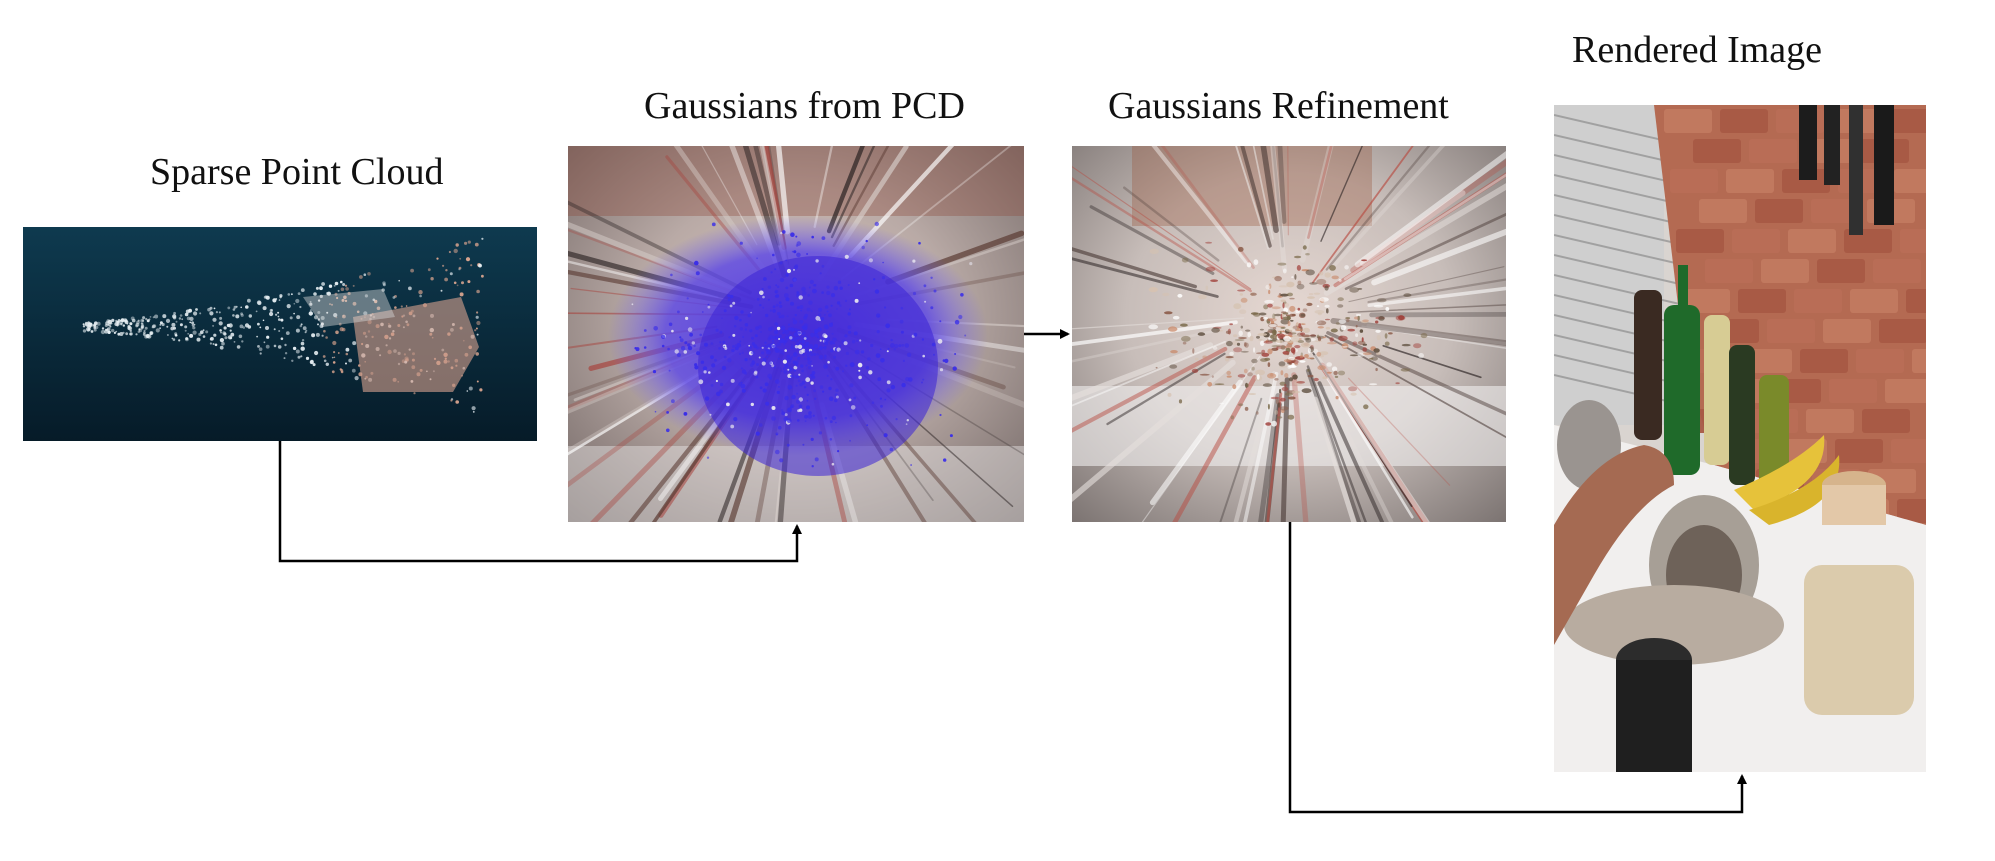  Describe the element at coordinates (280, 334) in the screenshot. I see `sparse-point-cloud-image` at that location.